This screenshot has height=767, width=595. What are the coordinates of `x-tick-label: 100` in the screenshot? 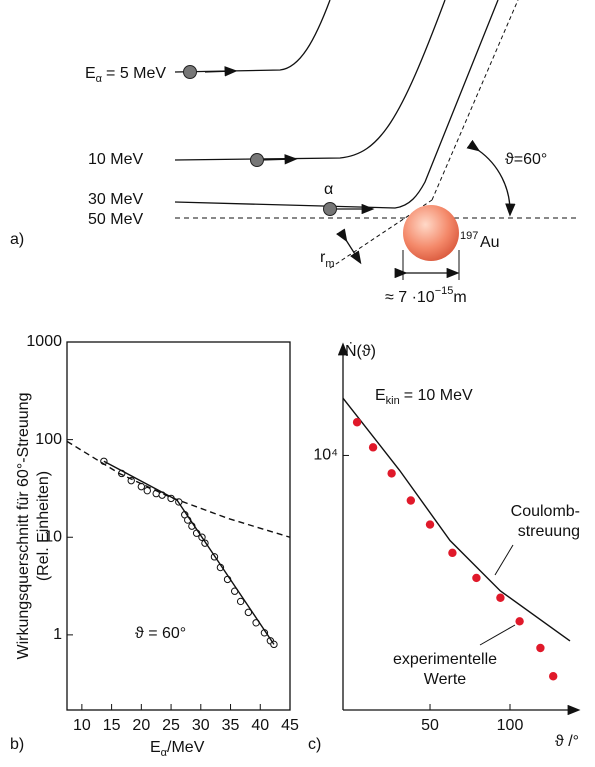 It's located at (510, 725).